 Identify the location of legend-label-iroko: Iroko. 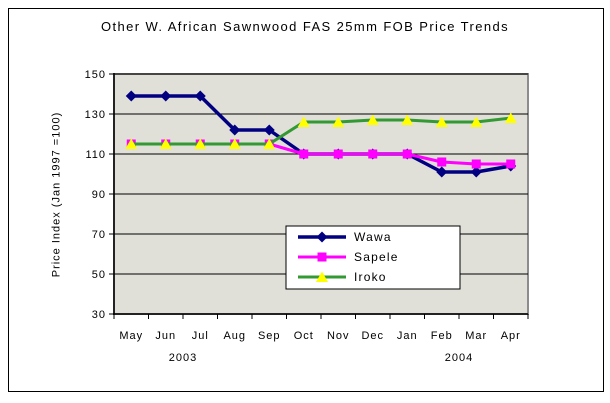
(370, 277).